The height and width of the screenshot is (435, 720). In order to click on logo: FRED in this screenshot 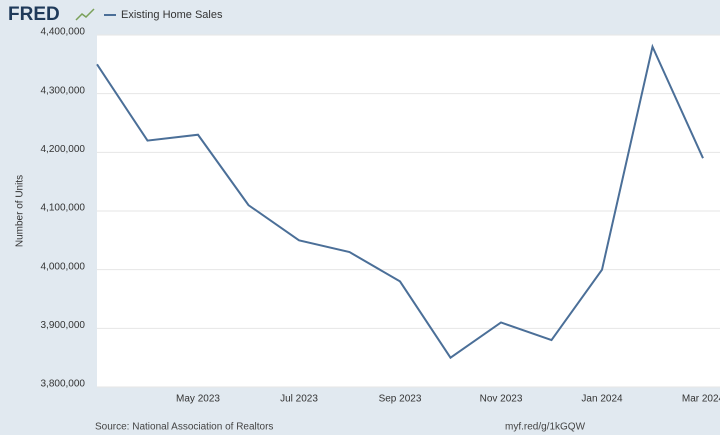, I will do `click(34, 14)`.